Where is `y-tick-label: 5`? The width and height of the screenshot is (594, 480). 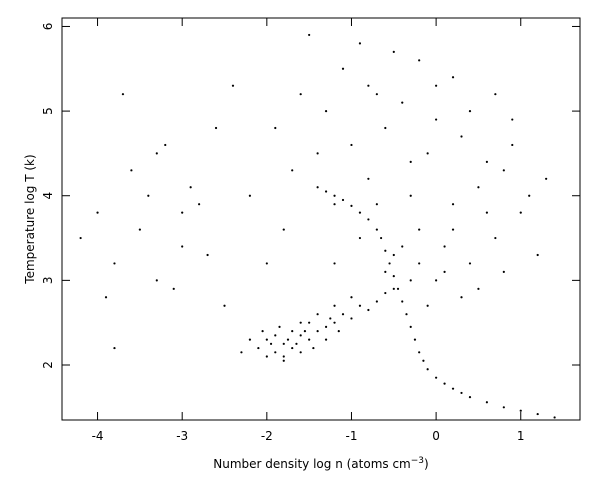 y-tick-label: 5 is located at coordinates (48, 111).